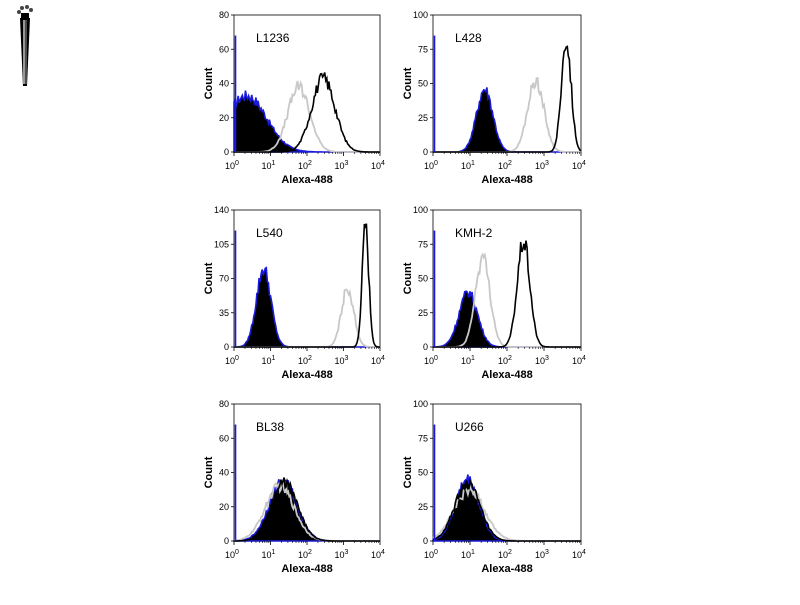 Image resolution: width=800 pixels, height=605 pixels. I want to click on y-tick-label: 105, so click(221, 244).